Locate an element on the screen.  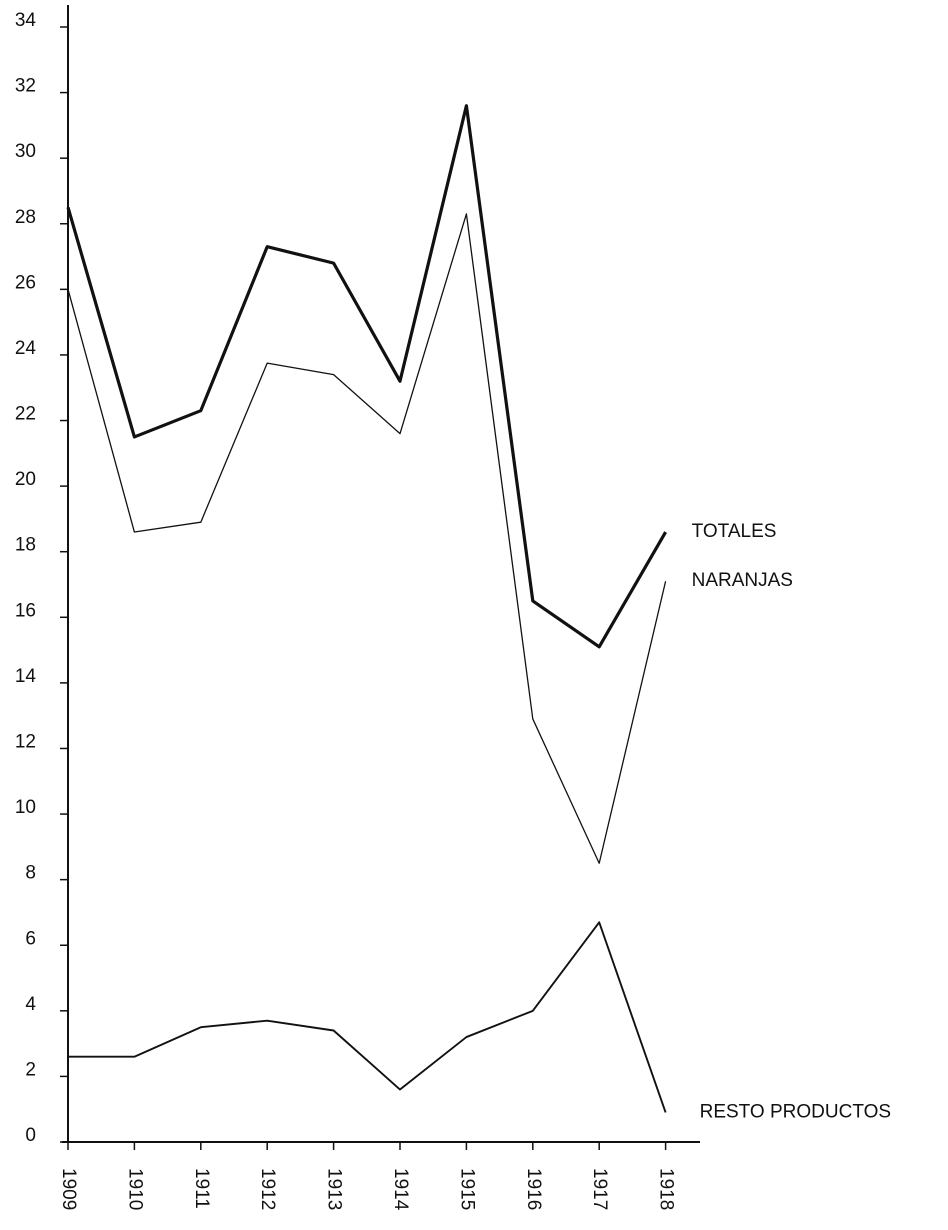
y-tick-label: 32 is located at coordinates (25, 86).